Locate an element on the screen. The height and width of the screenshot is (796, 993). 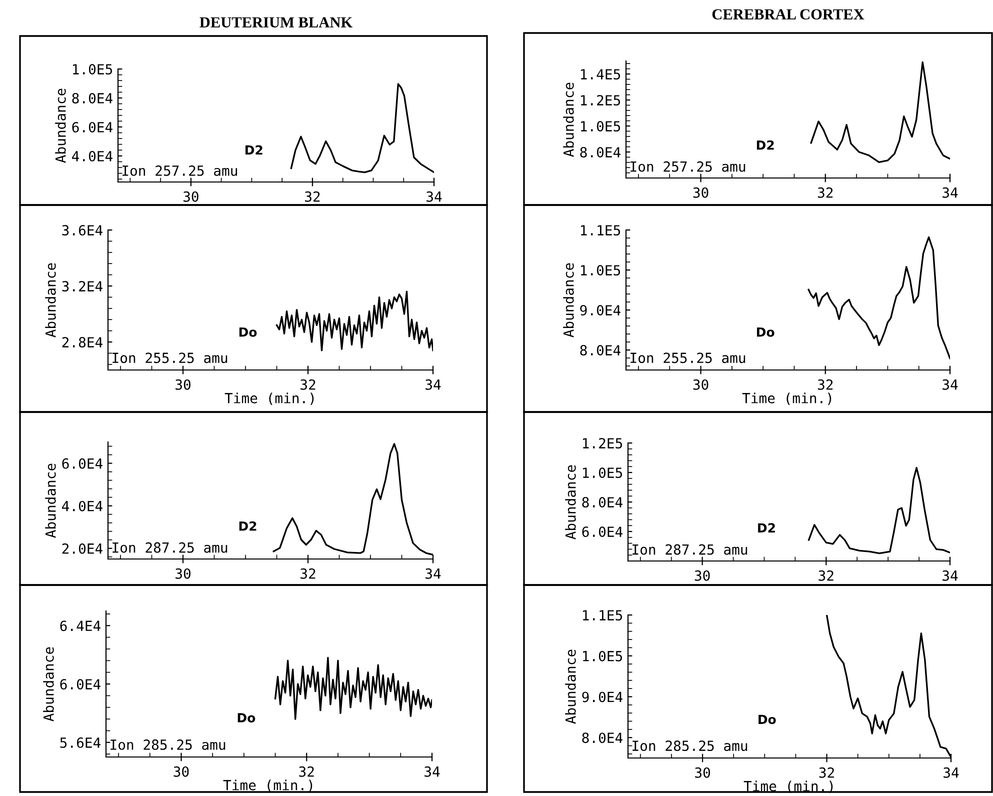
y-tick-label: 3.2E4 is located at coordinates (82, 286).